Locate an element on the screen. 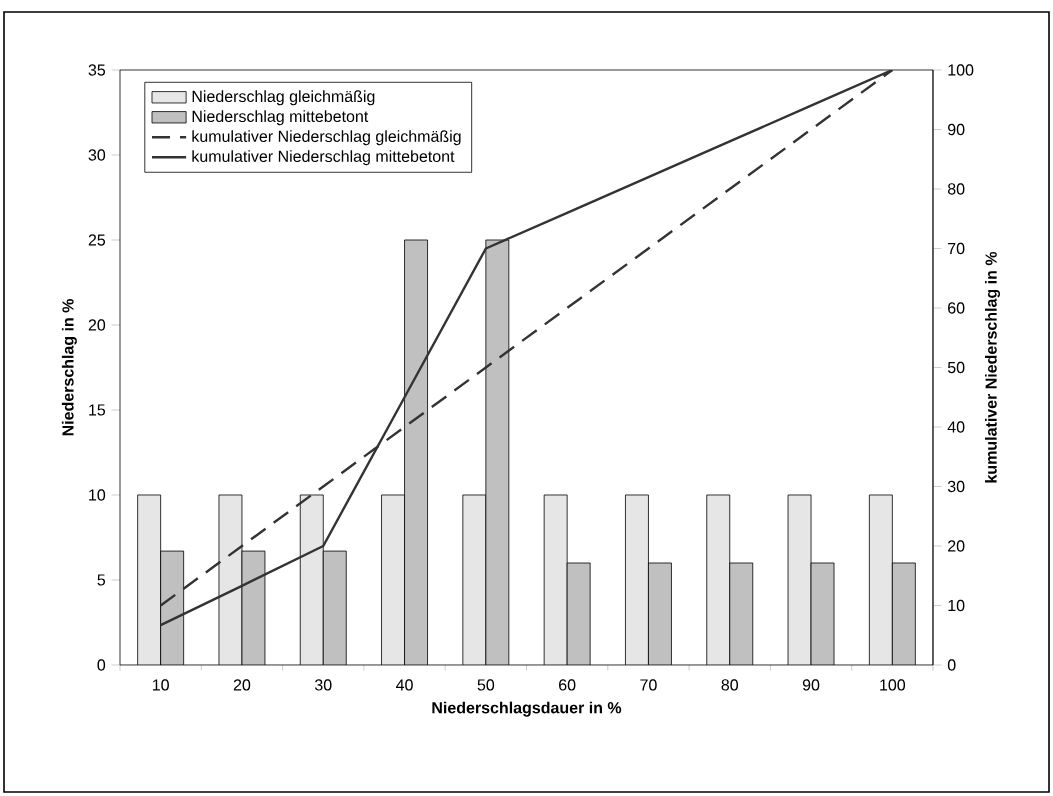 Image resolution: width=1053 pixels, height=796 pixels. x-tick-label: 30 is located at coordinates (323, 685).